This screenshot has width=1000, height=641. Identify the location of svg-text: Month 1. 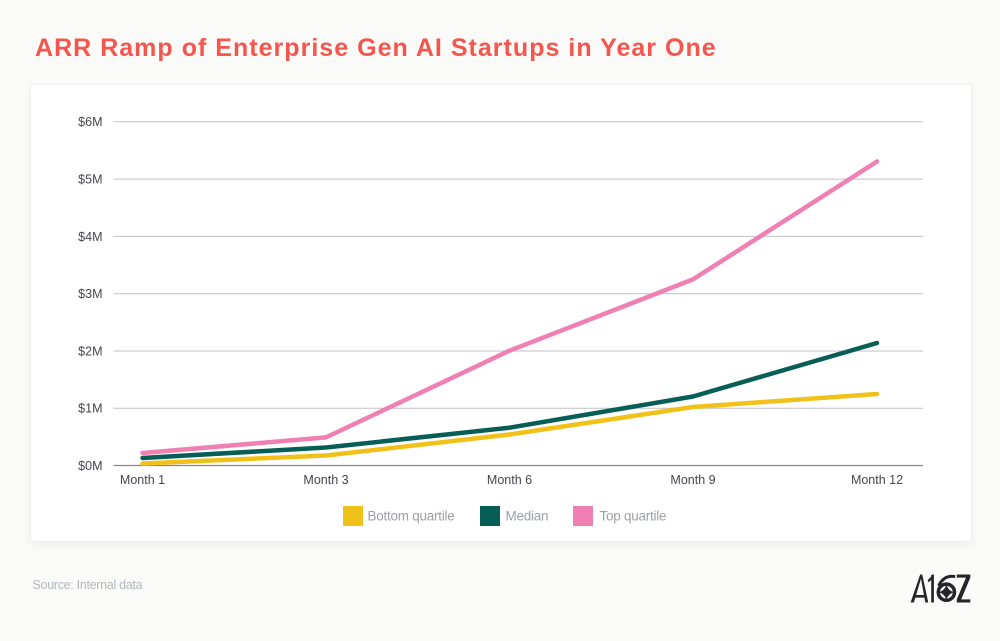
(142, 480).